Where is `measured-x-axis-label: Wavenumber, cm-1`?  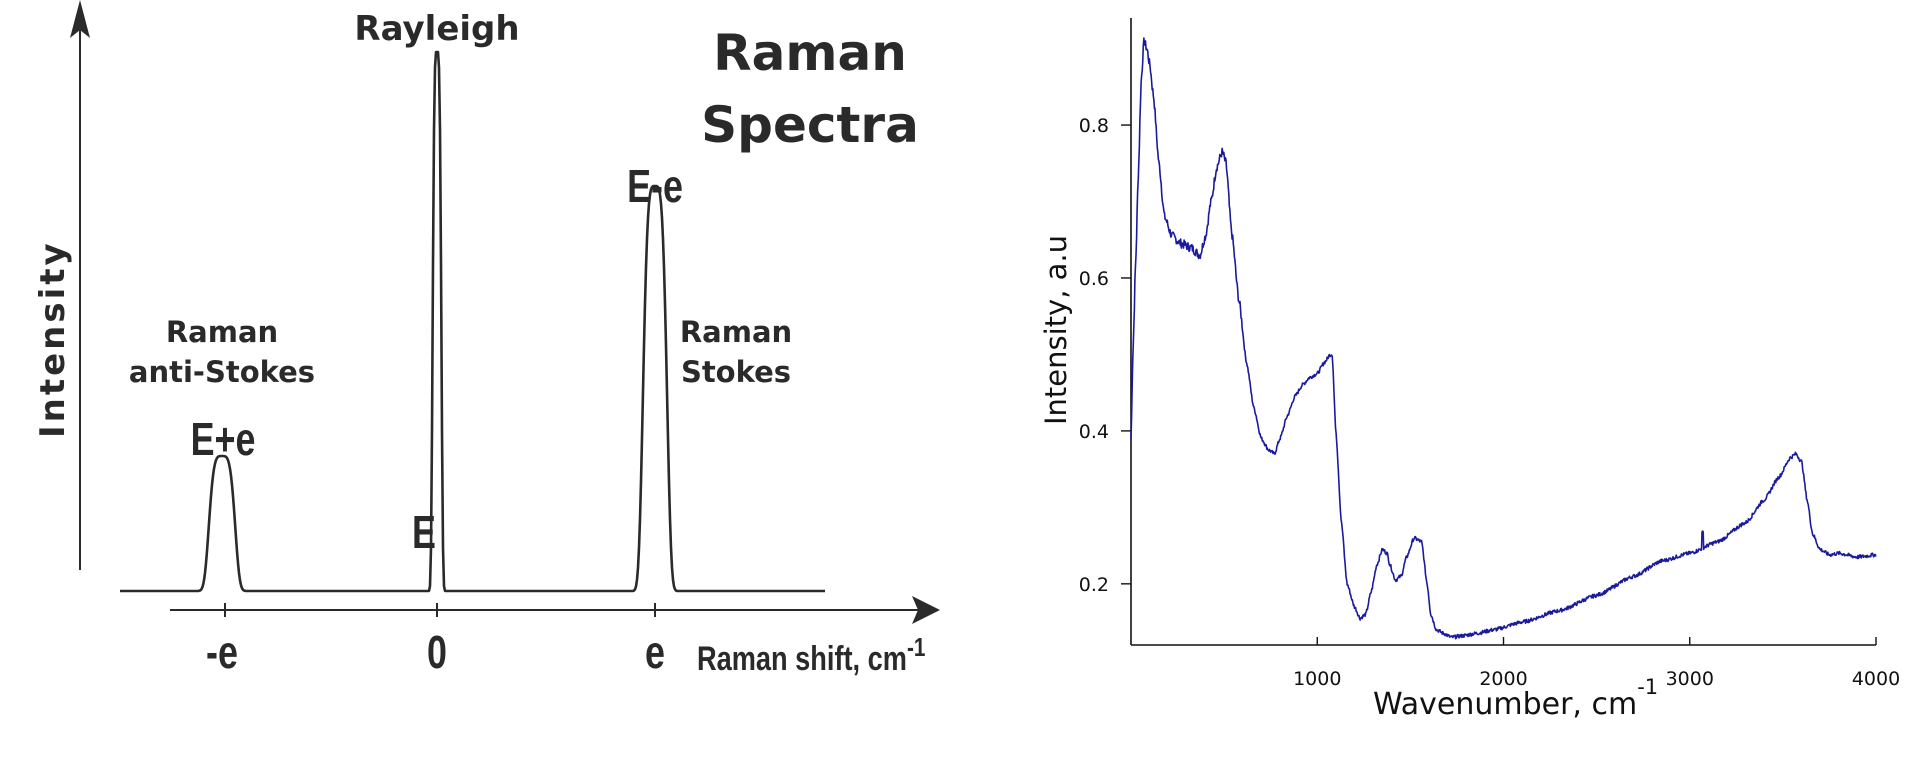 measured-x-axis-label: Wavenumber, cm-1 is located at coordinates (1515, 698).